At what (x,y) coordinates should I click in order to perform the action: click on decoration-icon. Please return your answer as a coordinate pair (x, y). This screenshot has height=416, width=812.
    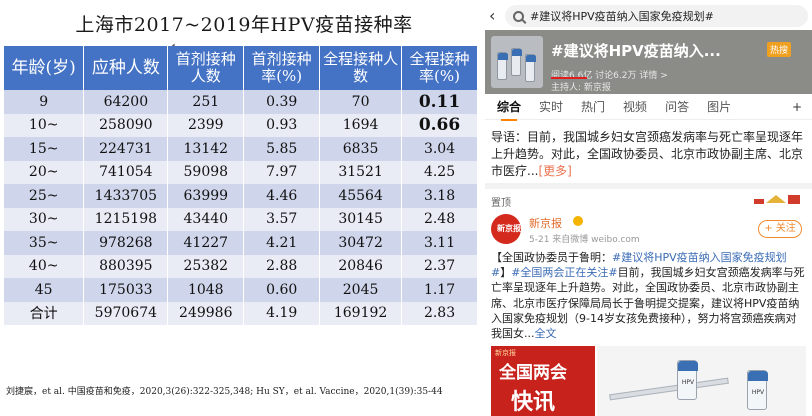
    Looking at the image, I should click on (777, 199).